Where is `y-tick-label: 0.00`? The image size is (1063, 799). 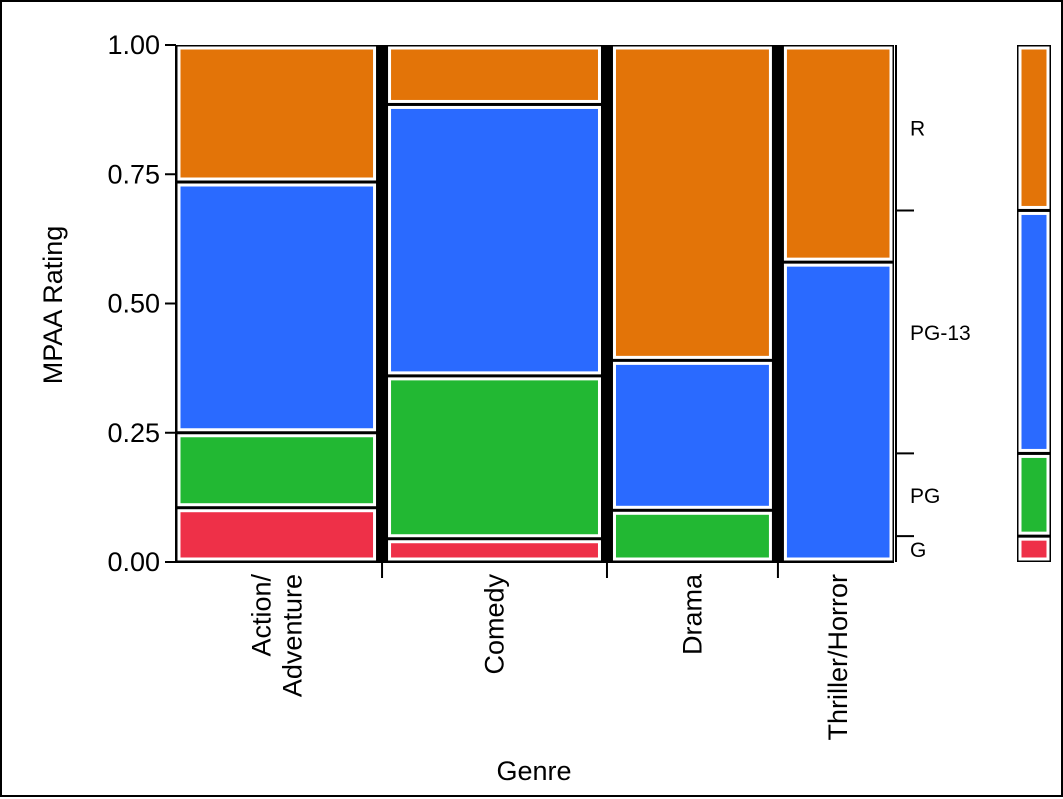 y-tick-label: 0.00 is located at coordinates (133, 562).